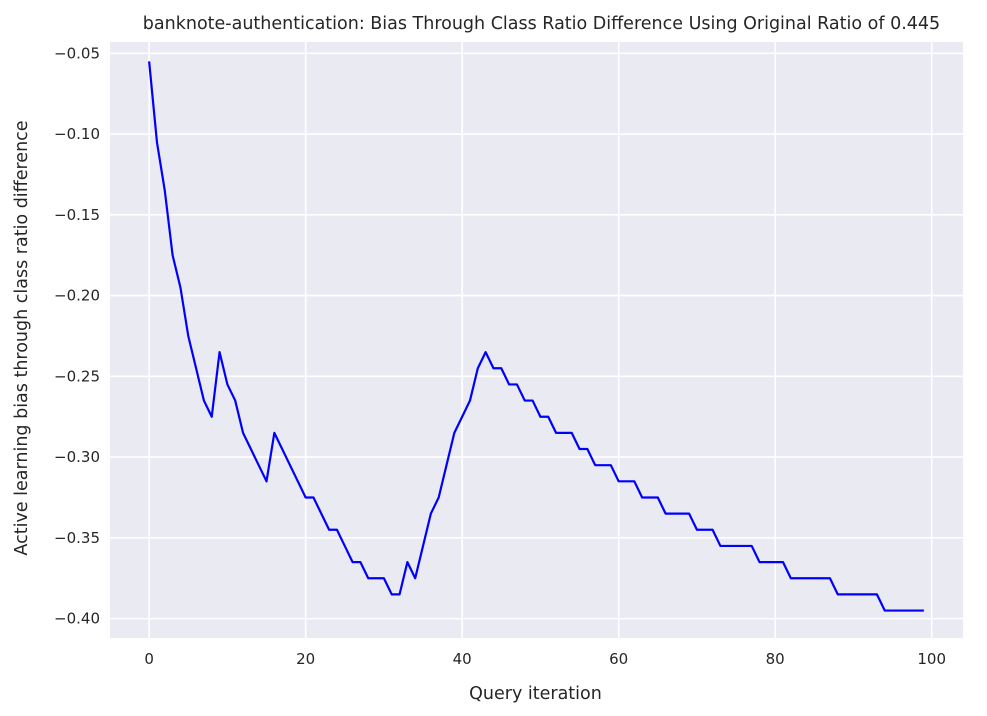  What do you see at coordinates (77, 376) in the screenshot?
I see `y-tick-label: −0.25` at bounding box center [77, 376].